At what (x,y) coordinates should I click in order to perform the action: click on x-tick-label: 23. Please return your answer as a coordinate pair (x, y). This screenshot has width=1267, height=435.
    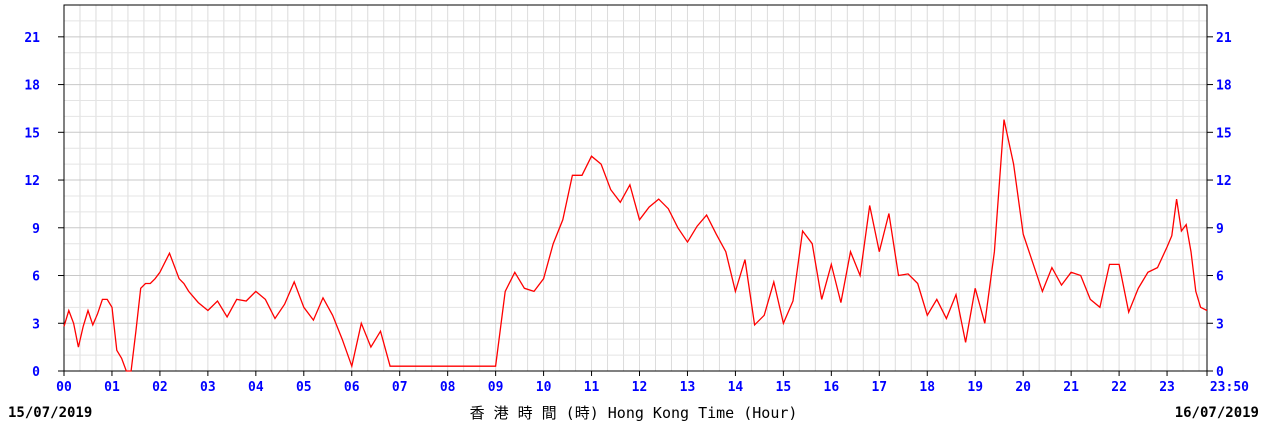
    Looking at the image, I should click on (1167, 387).